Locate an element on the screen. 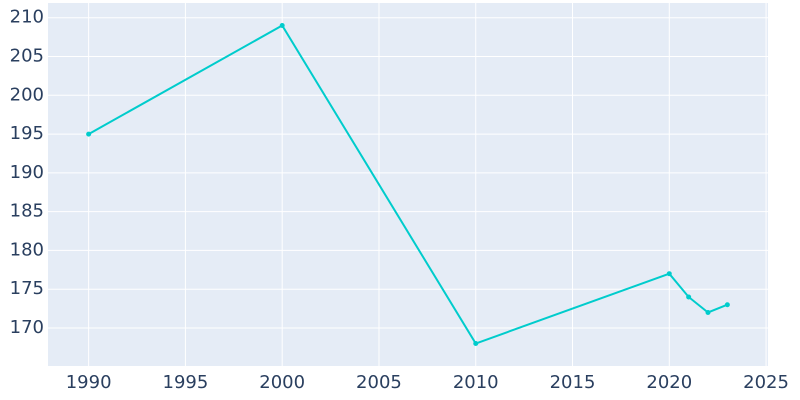 The image size is (800, 400). y-tick-label: 195 is located at coordinates (27, 133).